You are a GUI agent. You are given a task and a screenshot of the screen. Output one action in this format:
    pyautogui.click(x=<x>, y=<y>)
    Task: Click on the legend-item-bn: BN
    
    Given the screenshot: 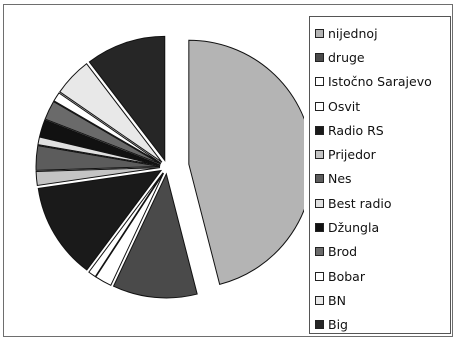 What is the action you would take?
    pyautogui.click(x=380, y=300)
    